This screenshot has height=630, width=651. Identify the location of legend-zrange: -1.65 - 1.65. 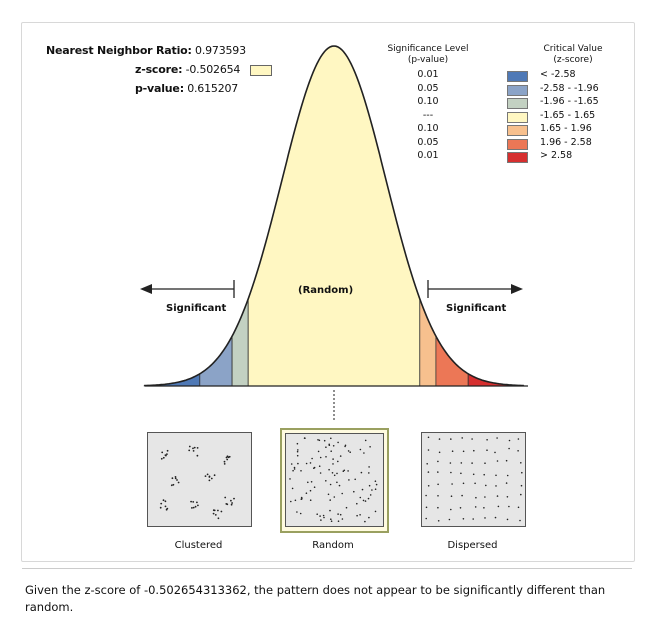
(568, 115).